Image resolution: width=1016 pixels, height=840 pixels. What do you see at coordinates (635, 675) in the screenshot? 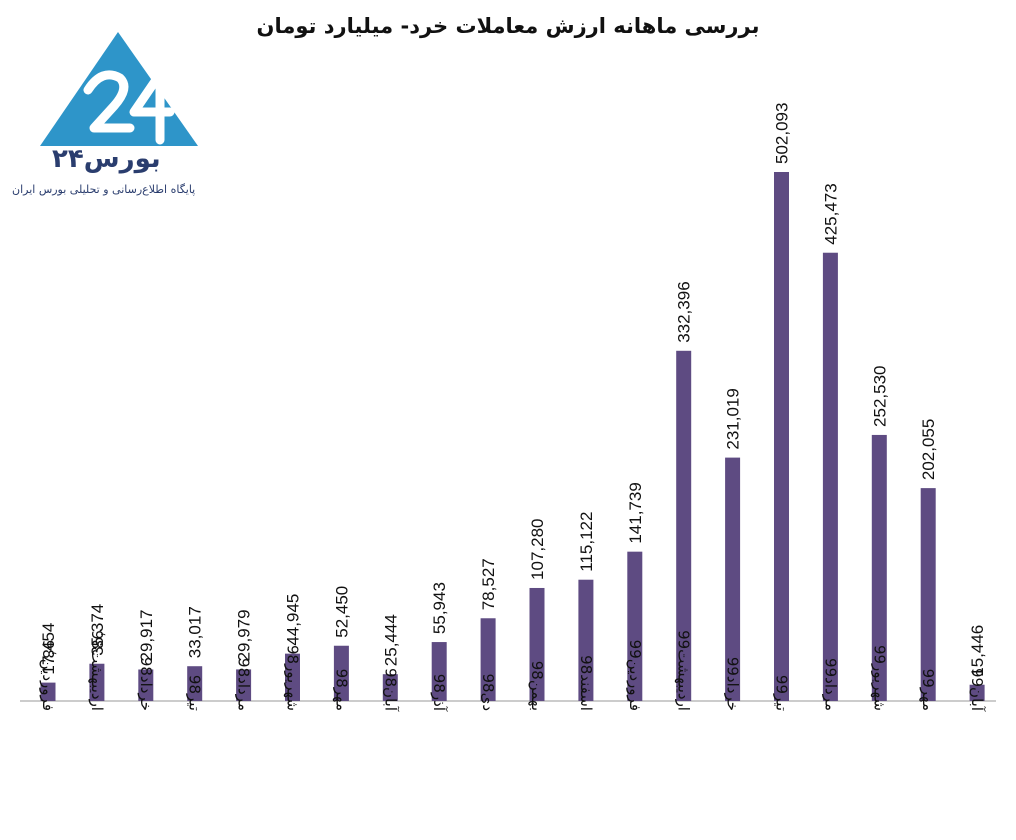
I see `x-tick-label: فروردین99` at bounding box center [635, 675].